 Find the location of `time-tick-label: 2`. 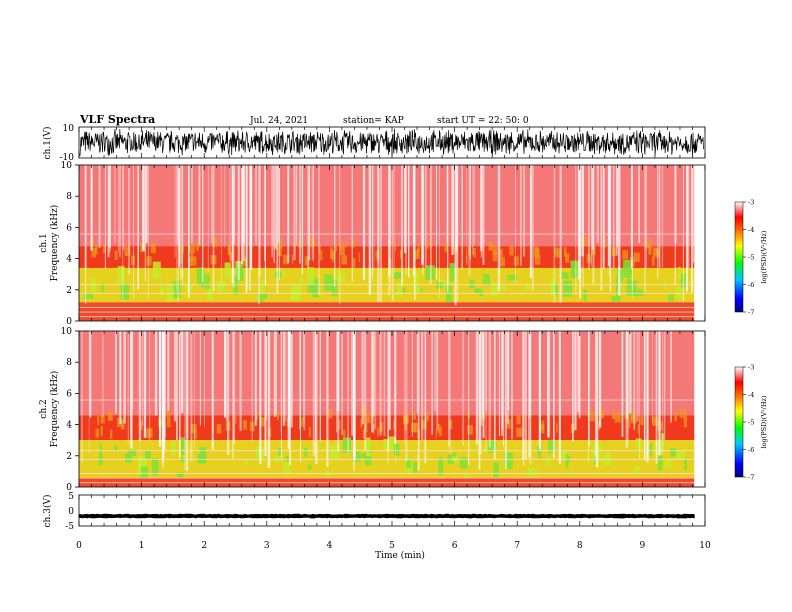

time-tick-label: 2 is located at coordinates (204, 546).